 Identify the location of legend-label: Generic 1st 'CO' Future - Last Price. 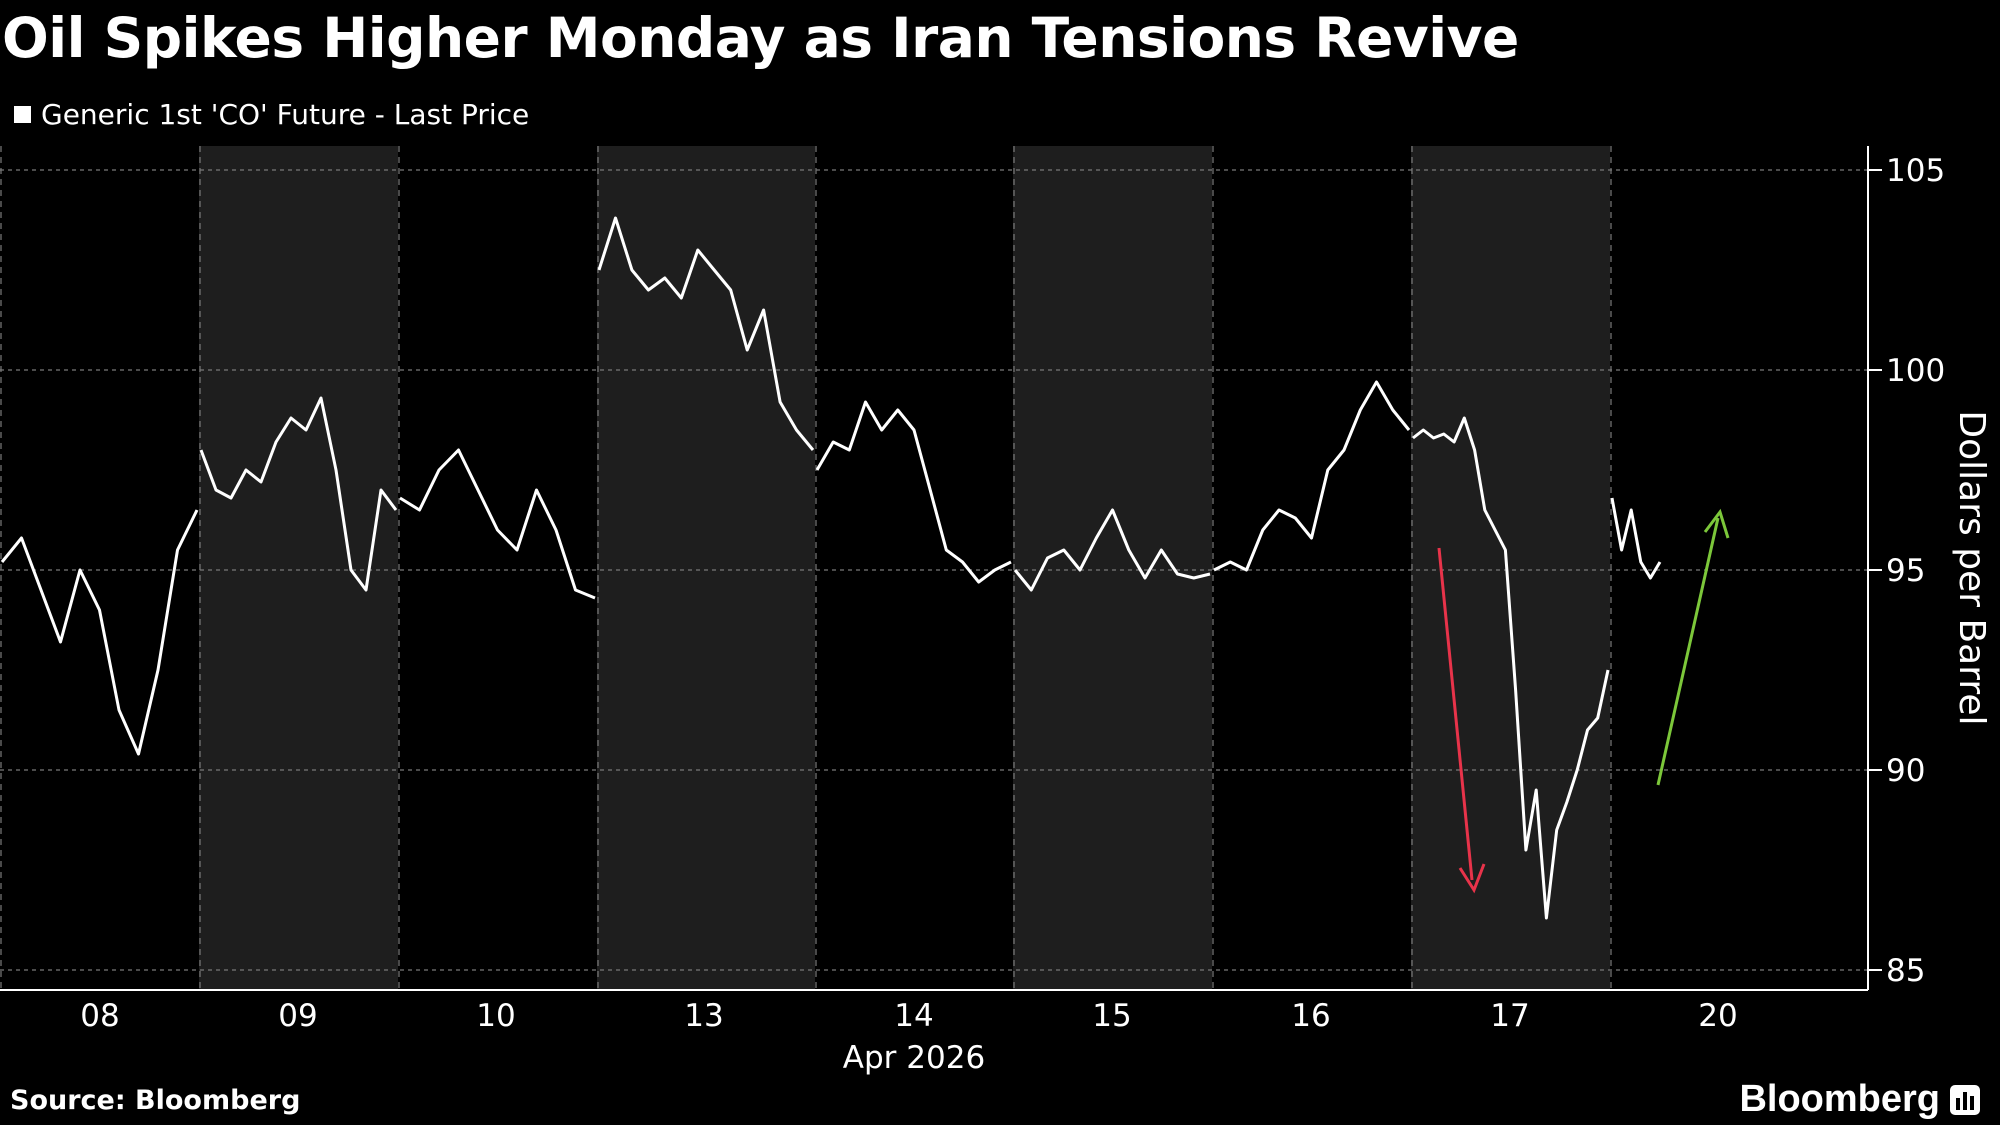
(285, 114).